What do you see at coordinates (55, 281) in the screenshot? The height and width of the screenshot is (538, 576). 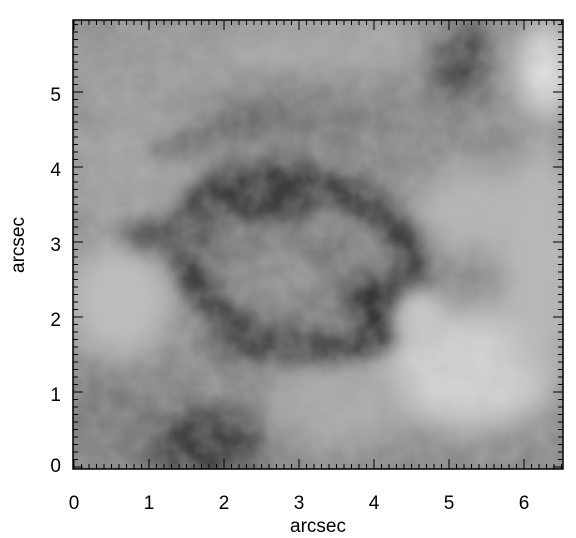 I see `y-tick-labels: 0 1 2 3 4 5` at bounding box center [55, 281].